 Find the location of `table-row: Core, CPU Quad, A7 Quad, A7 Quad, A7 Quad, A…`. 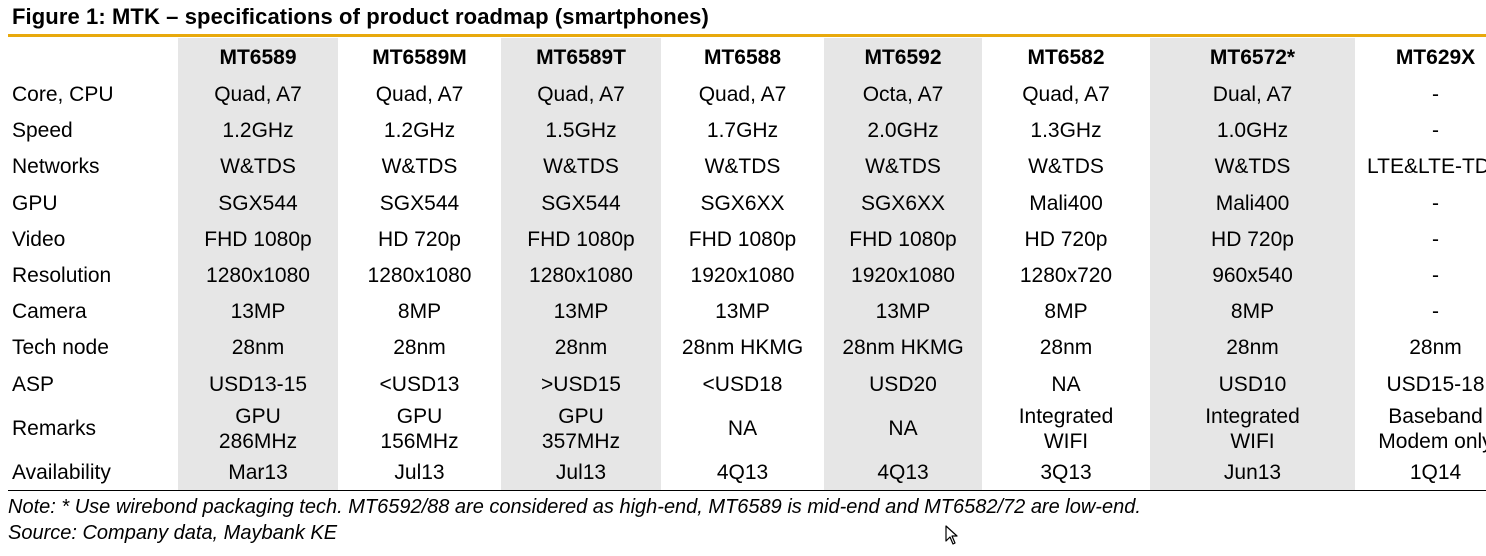

table-row: Core, CPU Quad, A7 Quad, A7 Quad, A7 Quad, A… is located at coordinates (747, 95).